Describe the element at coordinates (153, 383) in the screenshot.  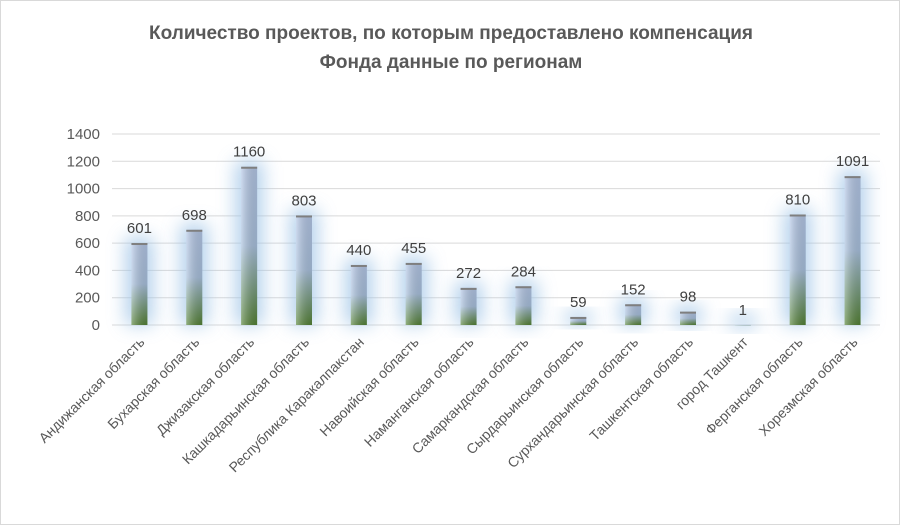
I see `x-tick-label: Бухарская область` at that location.